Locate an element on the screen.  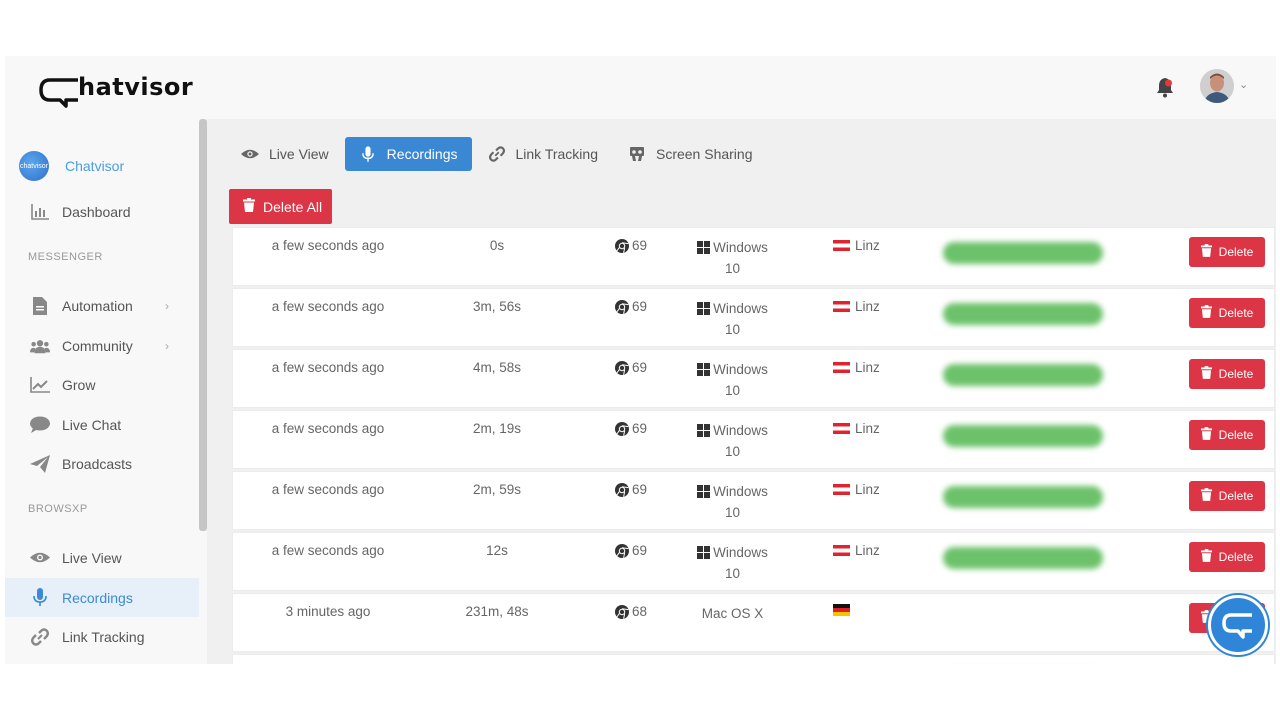
tab-recordings: Recordings is located at coordinates (408, 154).